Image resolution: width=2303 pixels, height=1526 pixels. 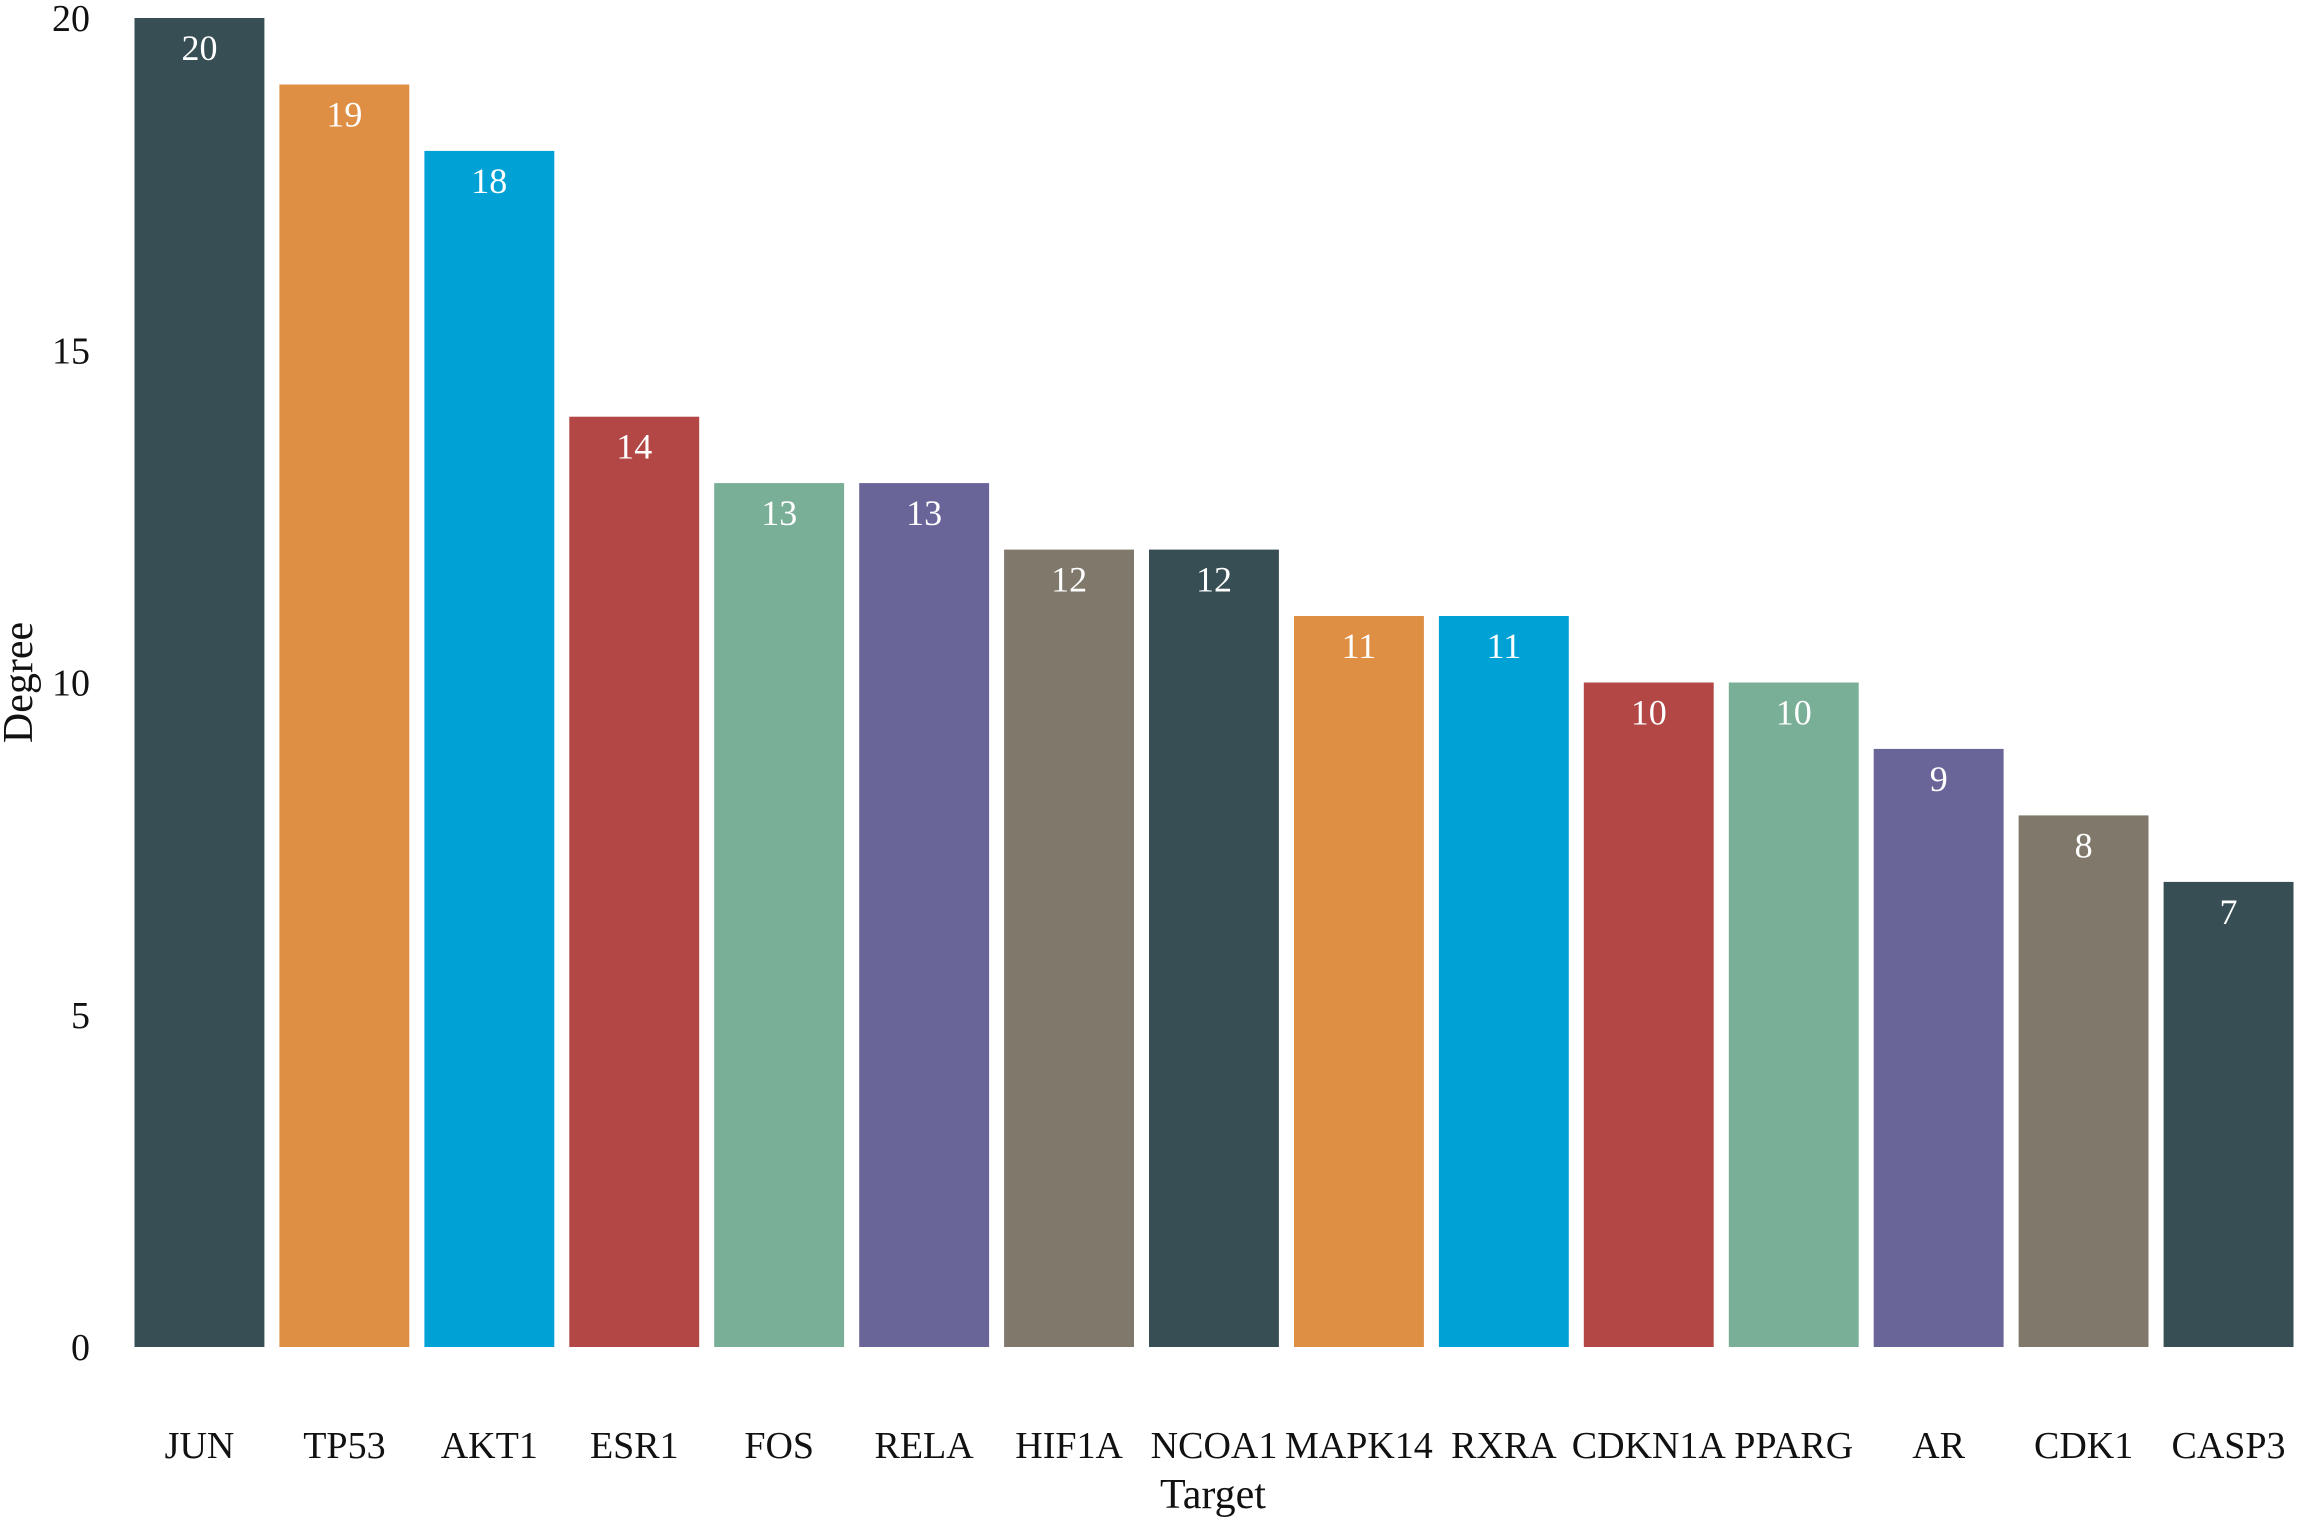 What do you see at coordinates (924, 1446) in the screenshot?
I see `x-tick-label-rela: RELA` at bounding box center [924, 1446].